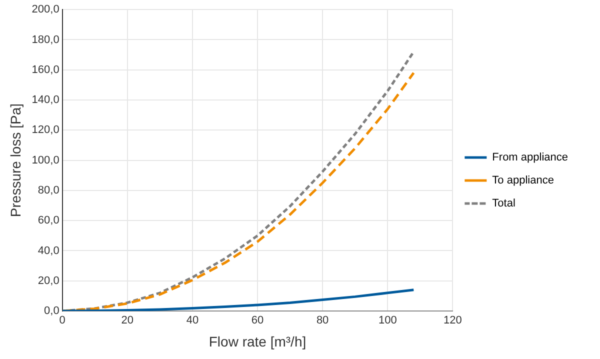 The height and width of the screenshot is (359, 600). I want to click on legend-label: Total, so click(504, 204).